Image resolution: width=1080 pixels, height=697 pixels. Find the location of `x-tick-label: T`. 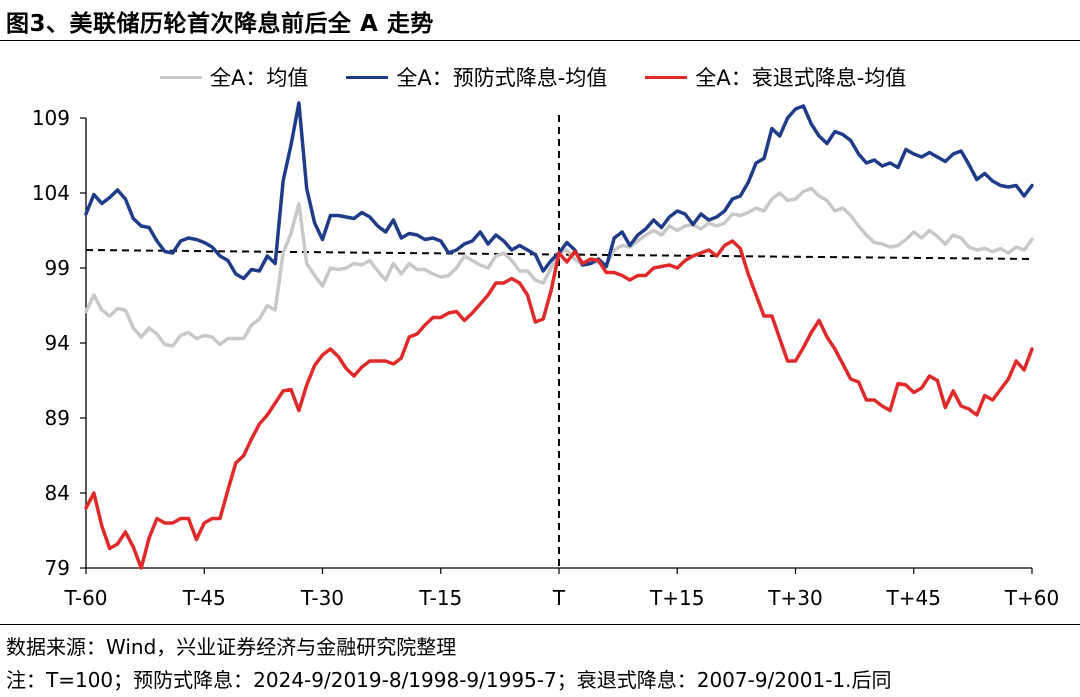

x-tick-label: T is located at coordinates (559, 598).